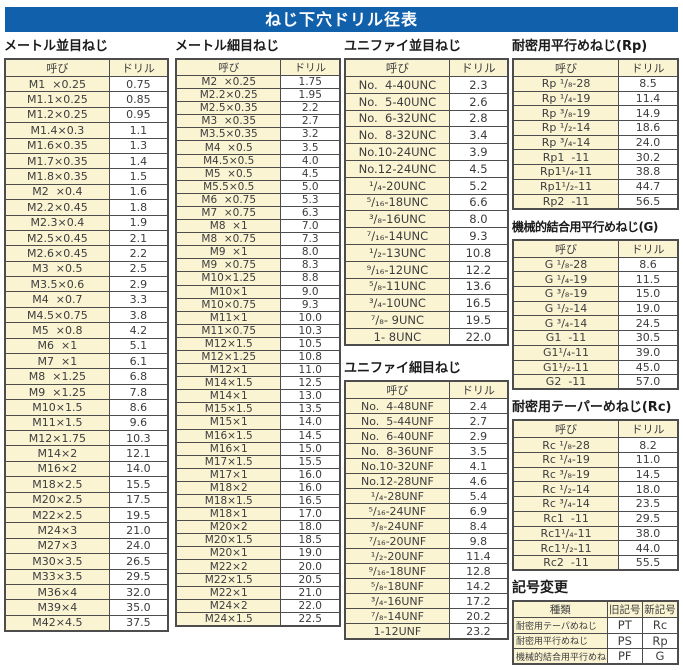  Describe the element at coordinates (228, 409) in the screenshot. I see `thread-name-cell: M15×1.5` at that location.